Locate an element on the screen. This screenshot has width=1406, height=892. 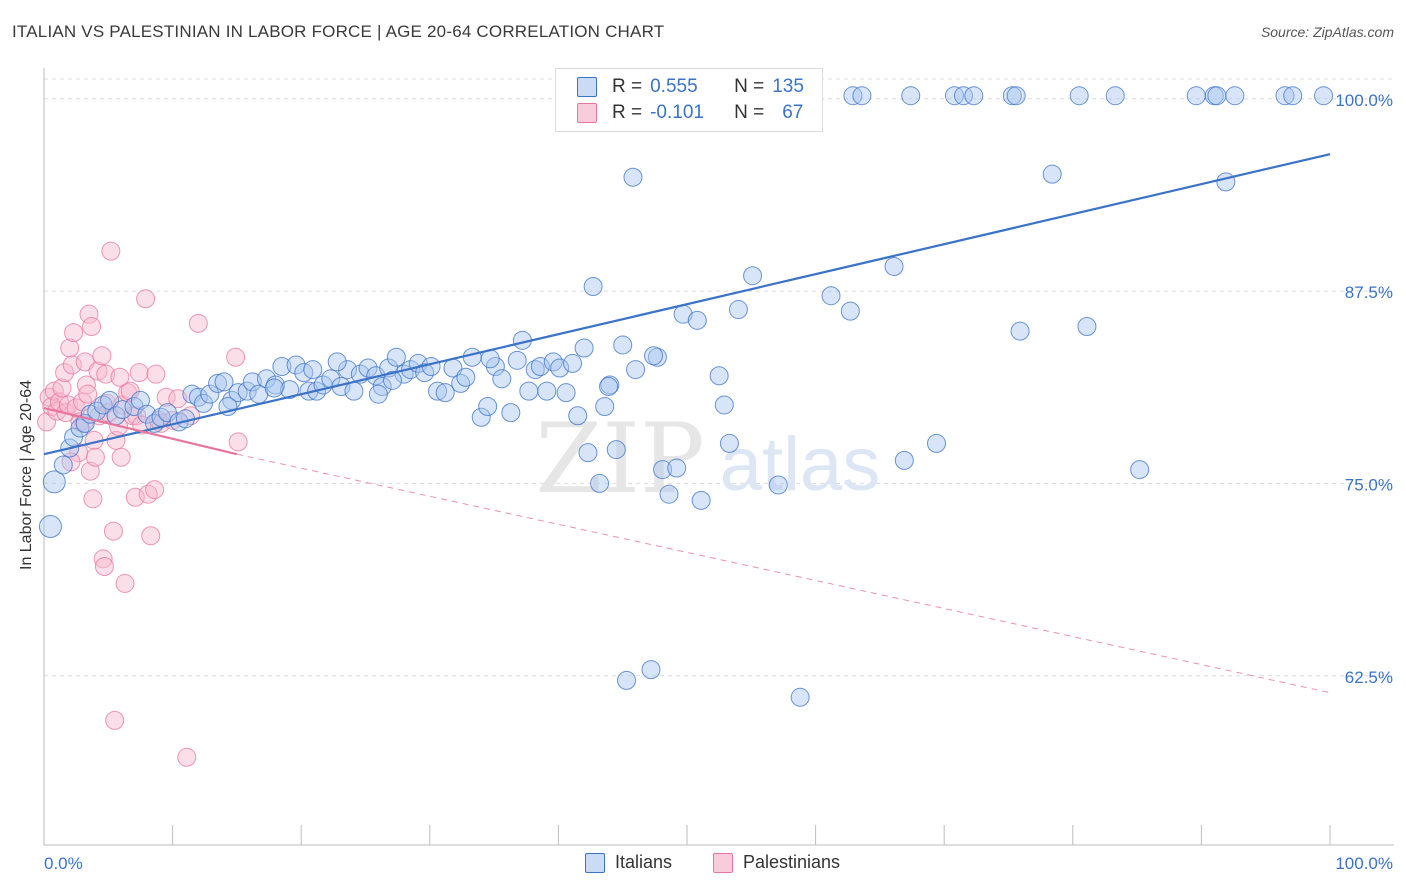
legend-item-palestinians: Palestinians is located at coordinates (776, 862).